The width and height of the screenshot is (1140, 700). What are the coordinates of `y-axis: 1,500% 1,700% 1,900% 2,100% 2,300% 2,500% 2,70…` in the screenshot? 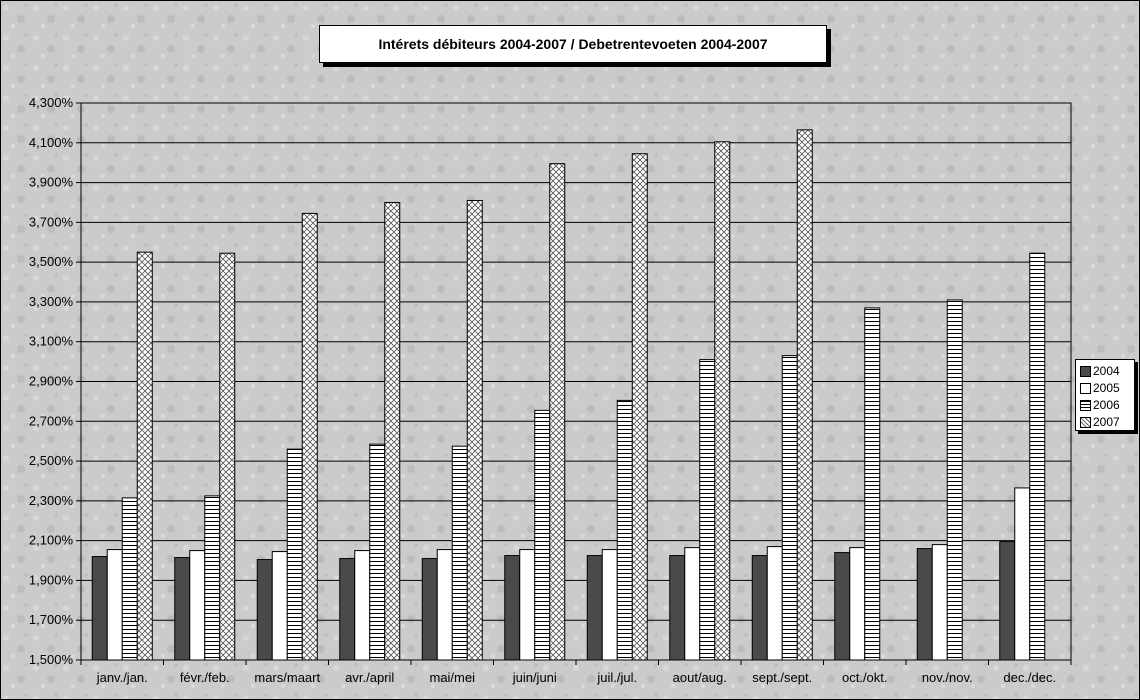 It's located at (51, 381).